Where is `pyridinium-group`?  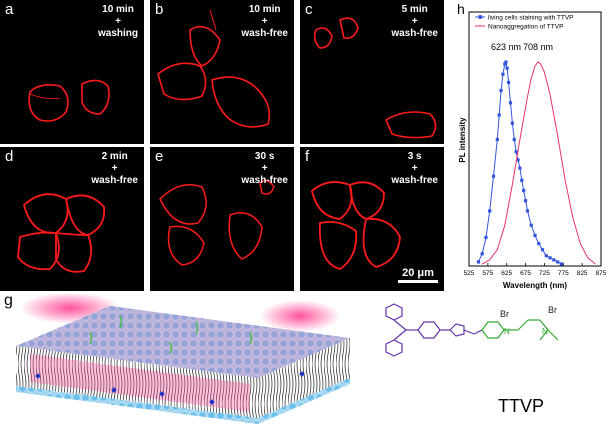
pyridinium-group is located at coordinates (520, 330).